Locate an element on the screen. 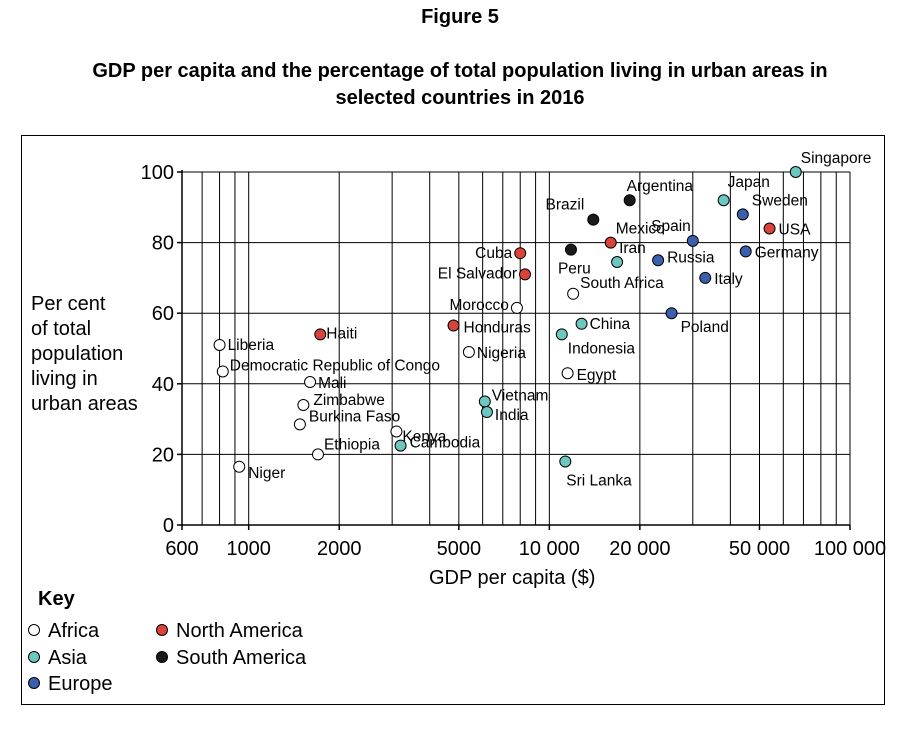  legend: Key is located at coordinates (56, 599).